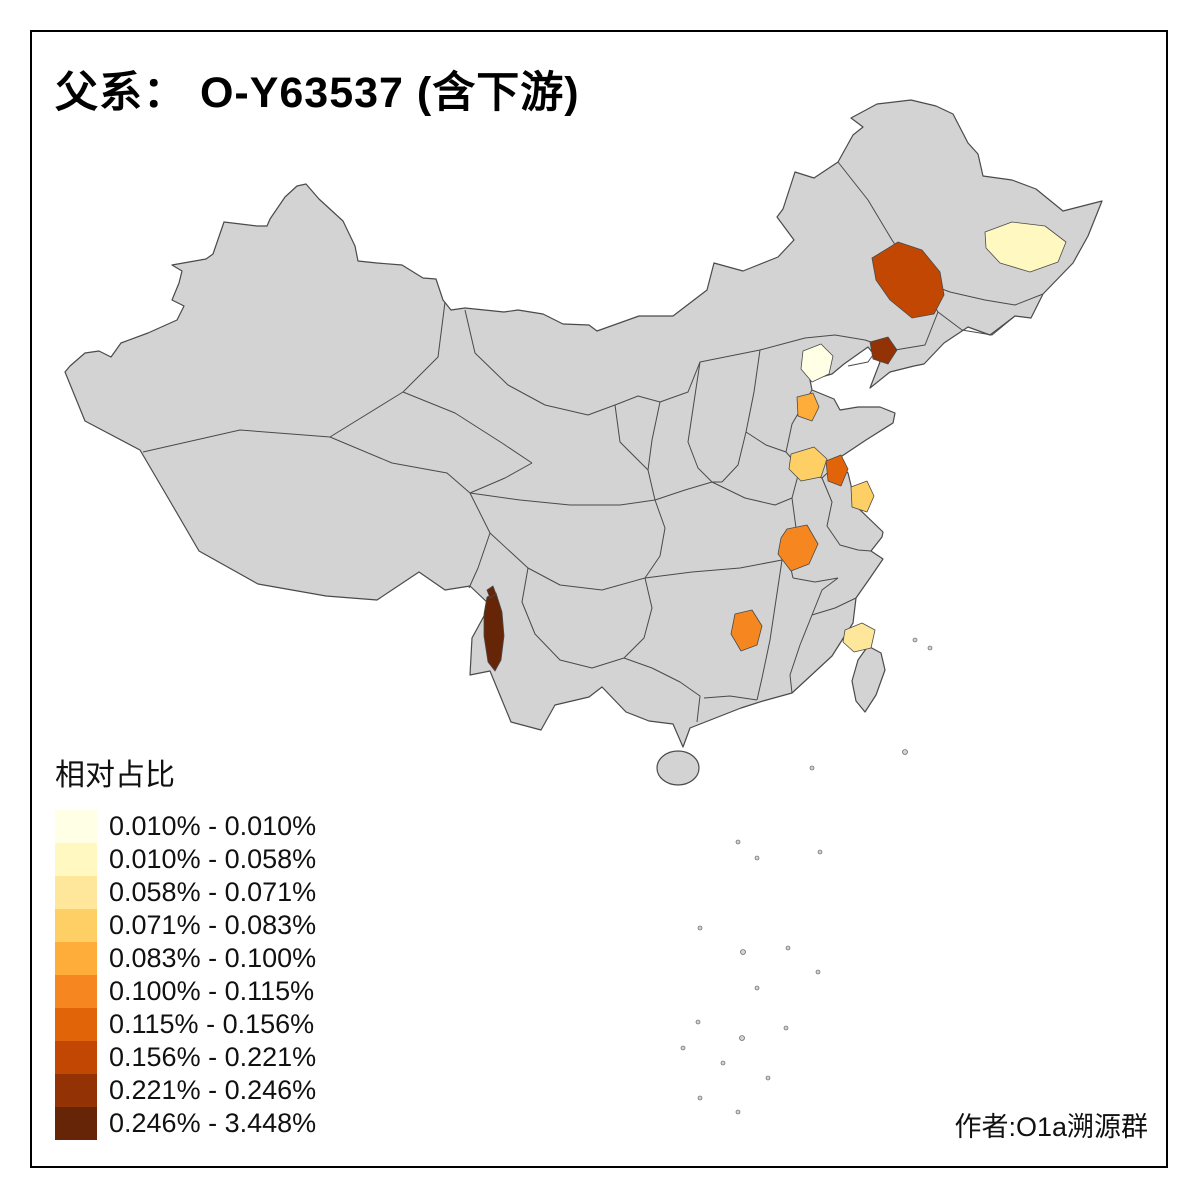  I want to click on taiwan-island, so click(868, 679).